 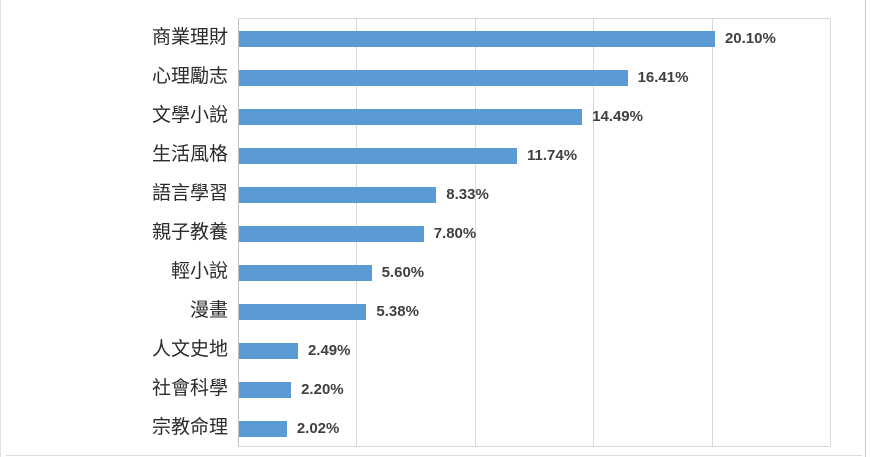 What do you see at coordinates (189, 427) in the screenshot?
I see `category-label: 宗教命理` at bounding box center [189, 427].